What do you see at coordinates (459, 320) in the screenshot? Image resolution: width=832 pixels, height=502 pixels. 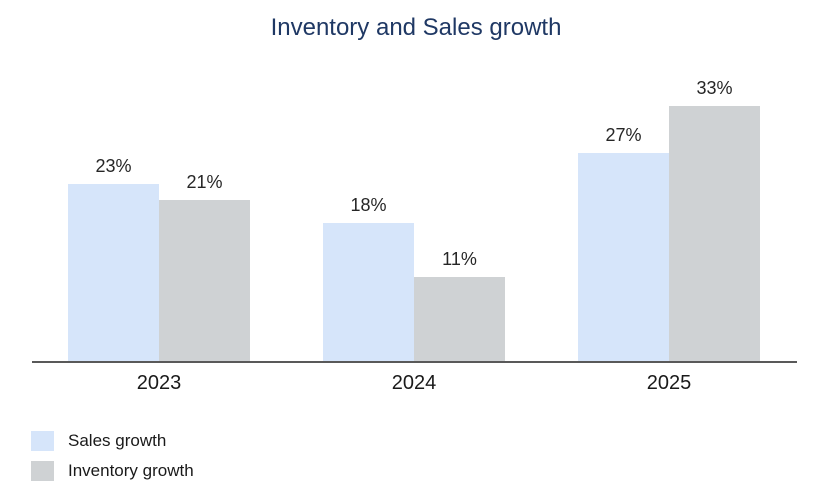 I see `bar-inventory-growth-2024` at bounding box center [459, 320].